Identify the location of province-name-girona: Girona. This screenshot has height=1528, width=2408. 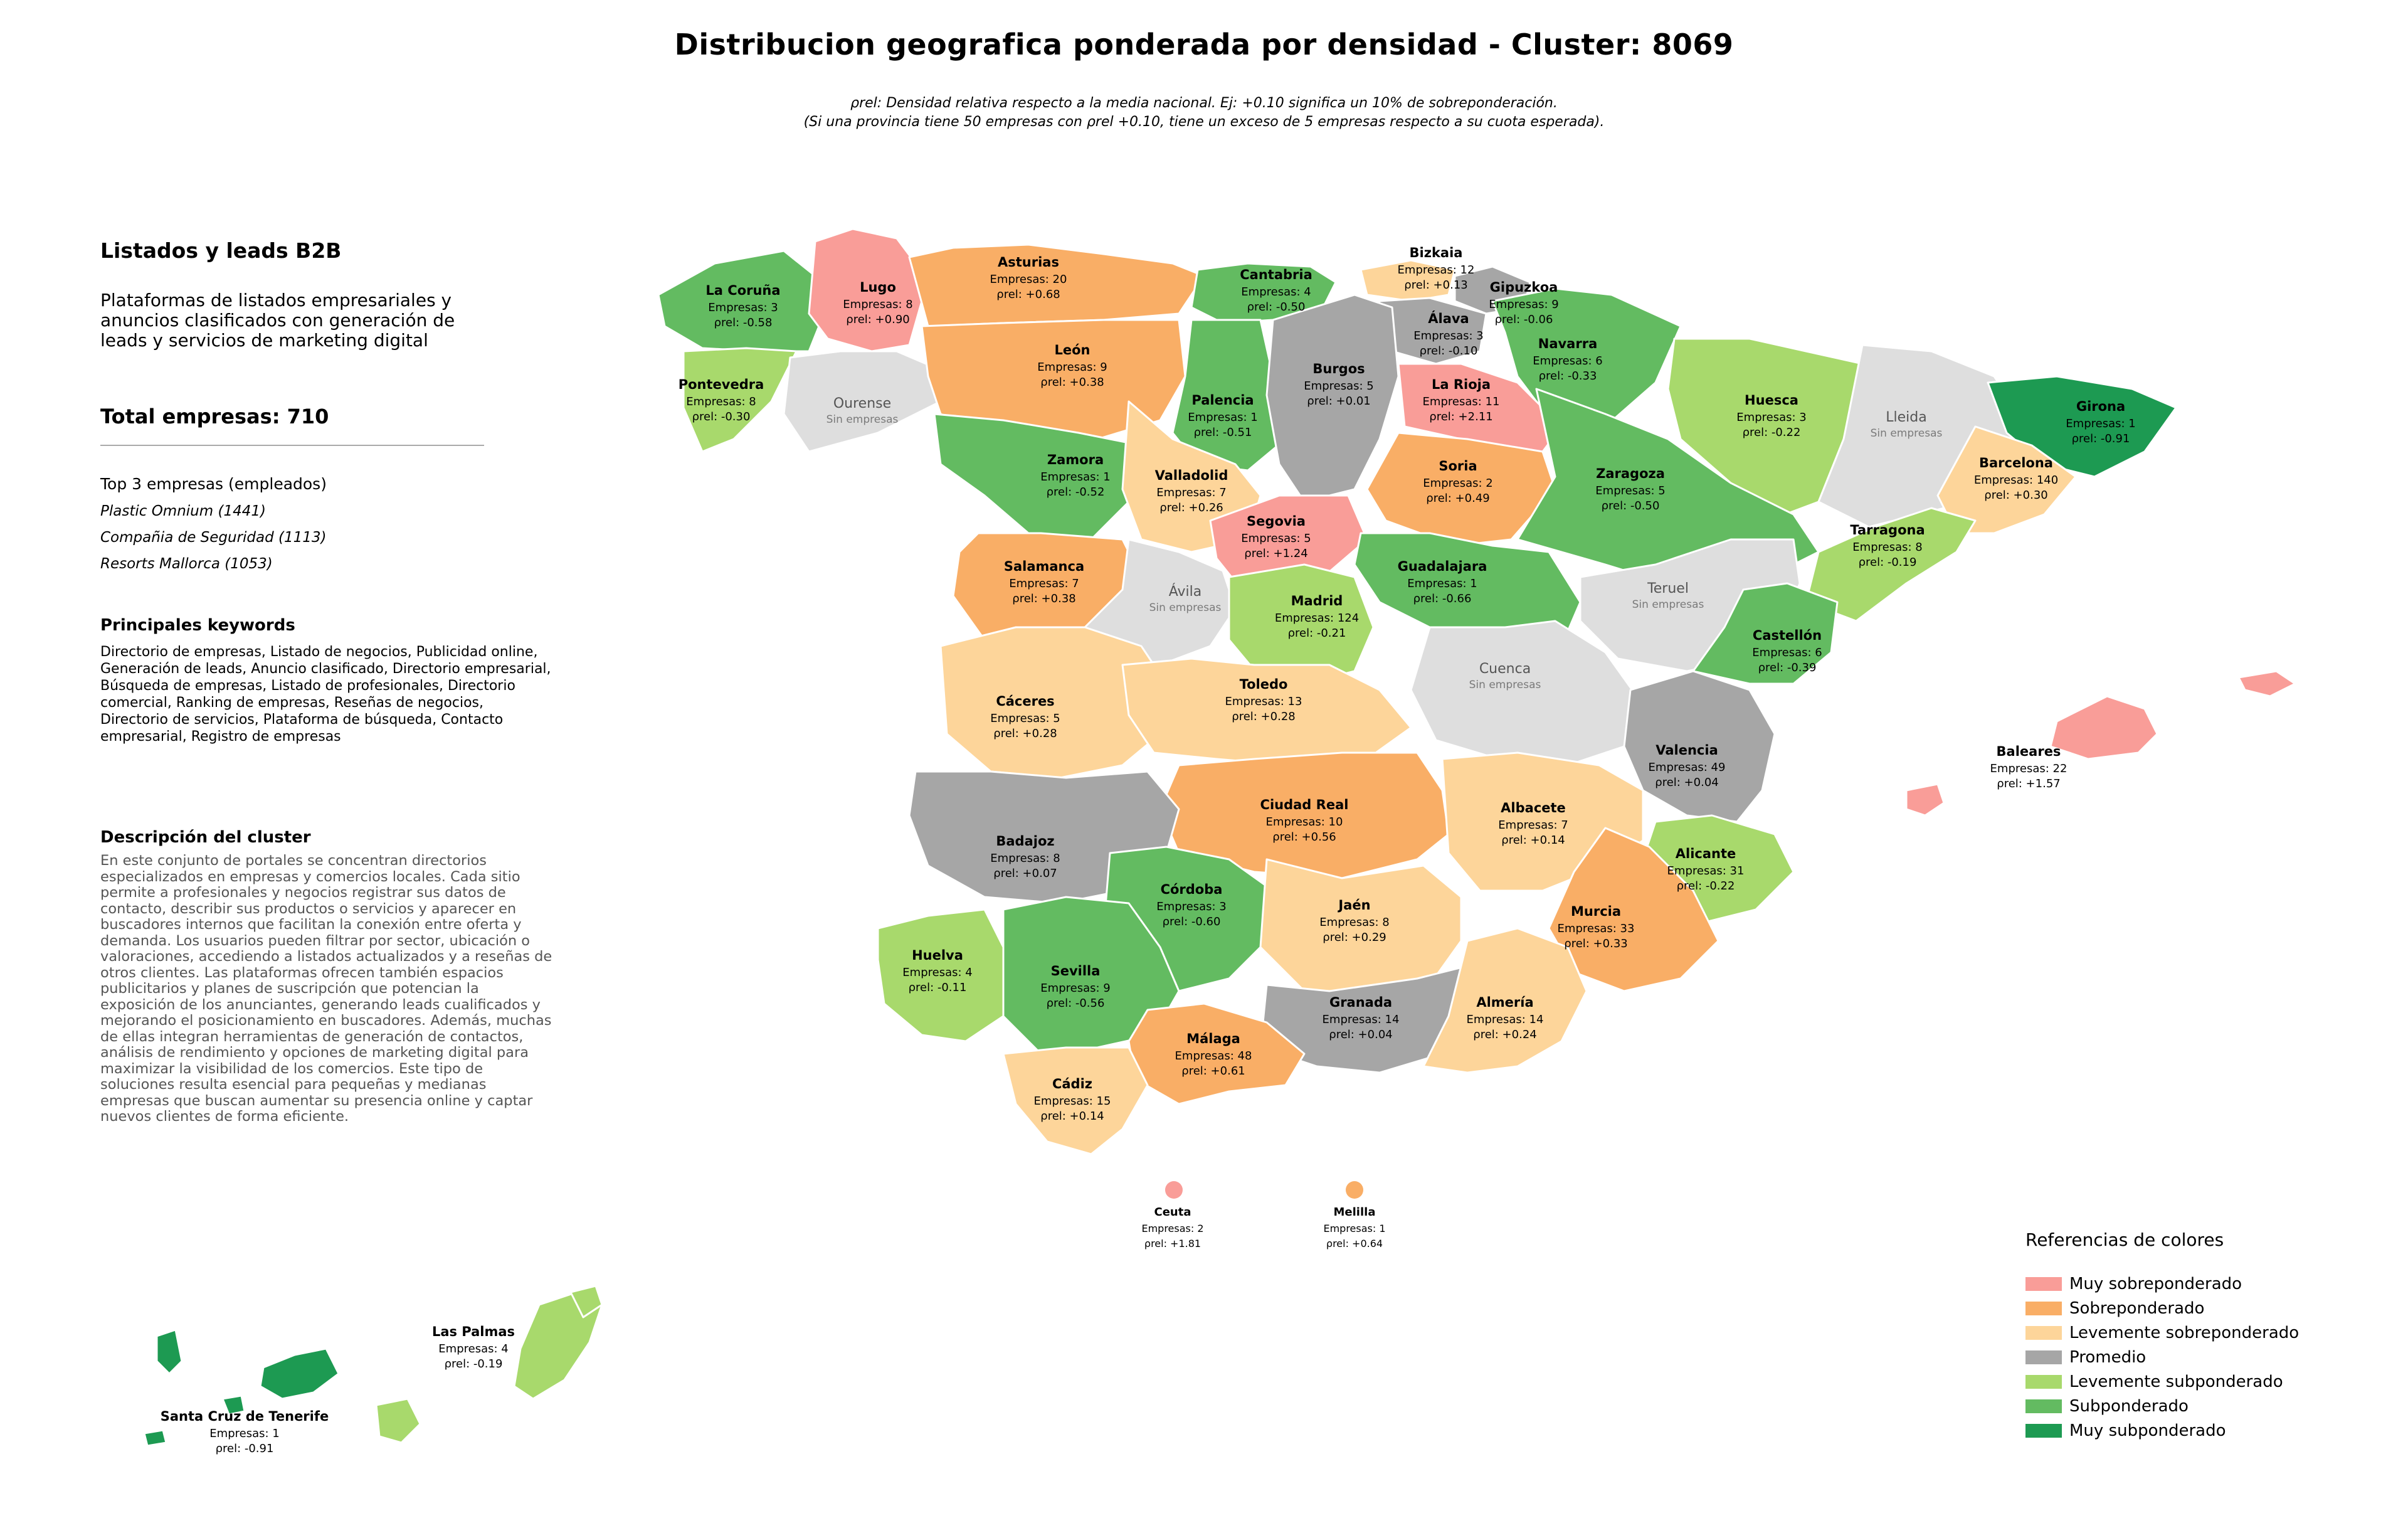
(2100, 406).